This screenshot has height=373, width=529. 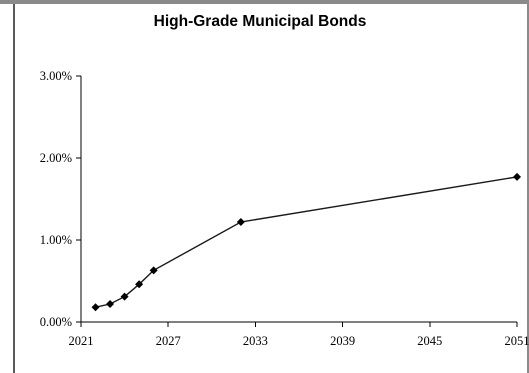 I want to click on right-edge, so click(x=528, y=188).